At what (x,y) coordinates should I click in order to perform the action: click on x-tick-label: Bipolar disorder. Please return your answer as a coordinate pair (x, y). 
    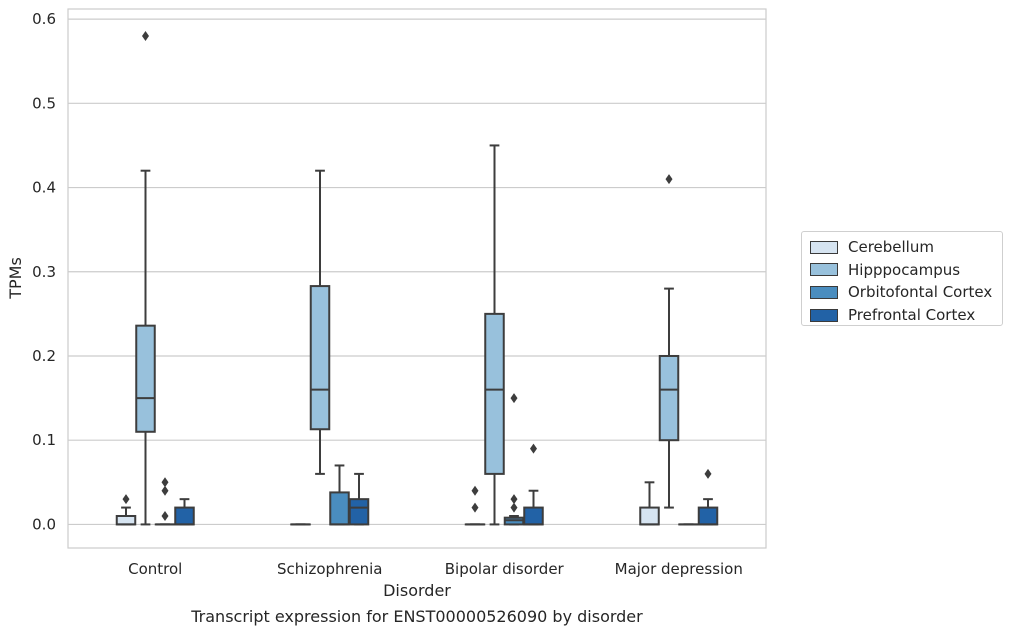
    Looking at the image, I should click on (505, 569).